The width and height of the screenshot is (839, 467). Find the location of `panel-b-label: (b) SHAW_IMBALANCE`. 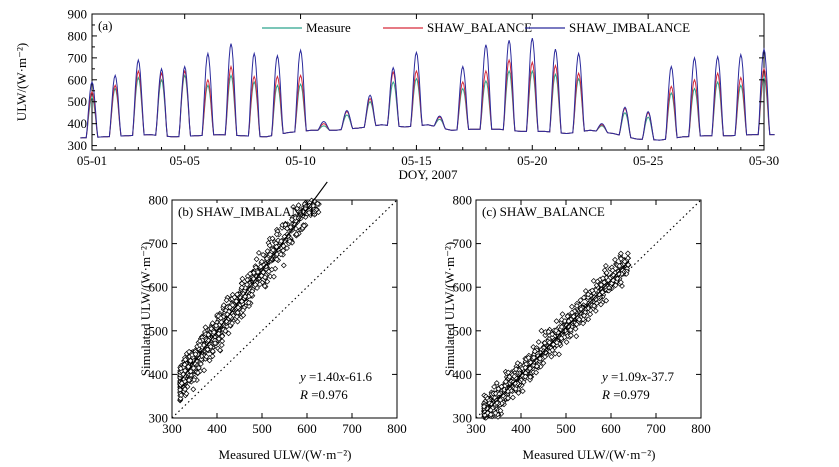

panel-b-label: (b) SHAW_IMBALANCE is located at coordinates (247, 211).